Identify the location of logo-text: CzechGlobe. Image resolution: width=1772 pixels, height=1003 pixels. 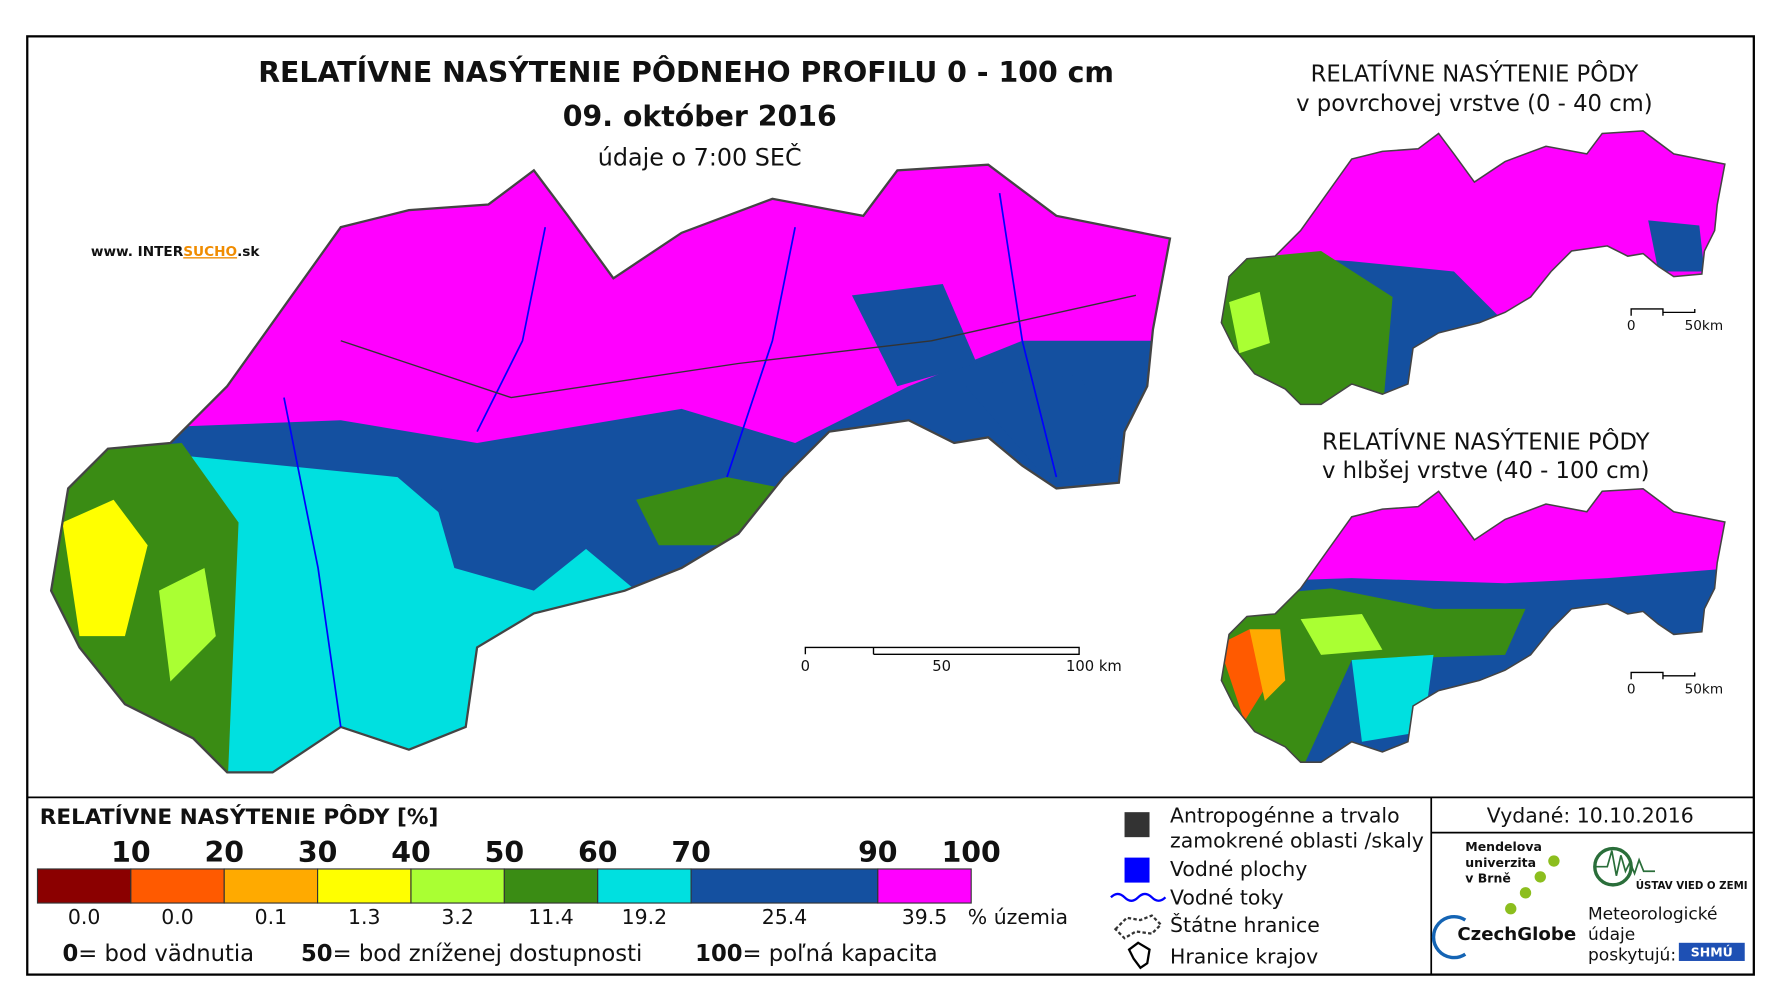
(1516, 934).